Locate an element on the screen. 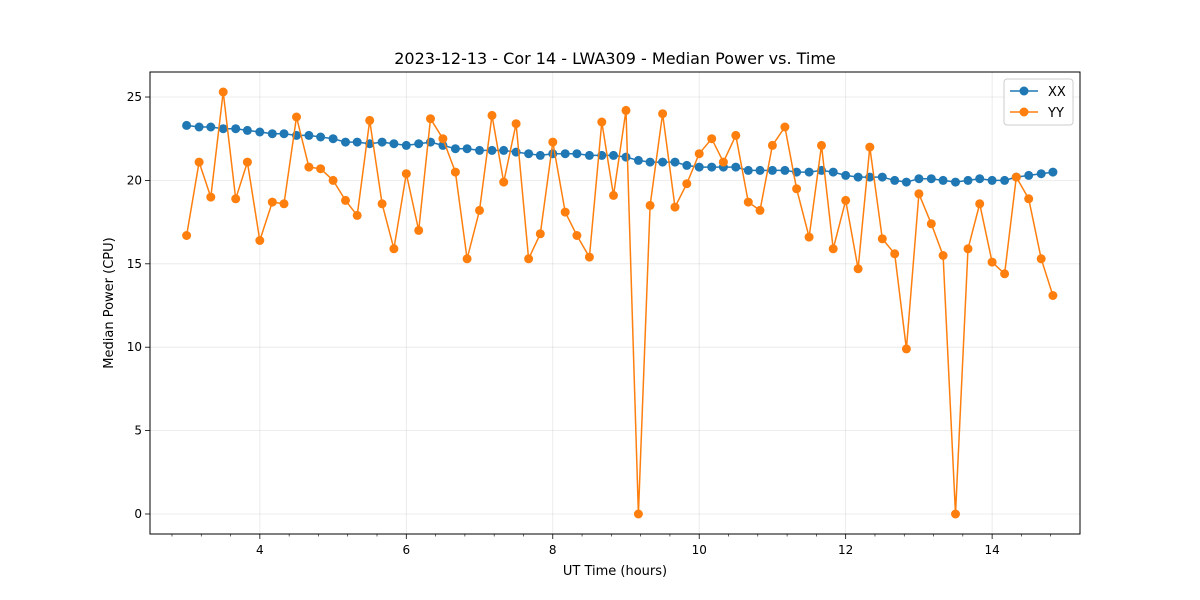 The width and height of the screenshot is (1200, 600). y-tick-label: 0 is located at coordinates (138, 514).